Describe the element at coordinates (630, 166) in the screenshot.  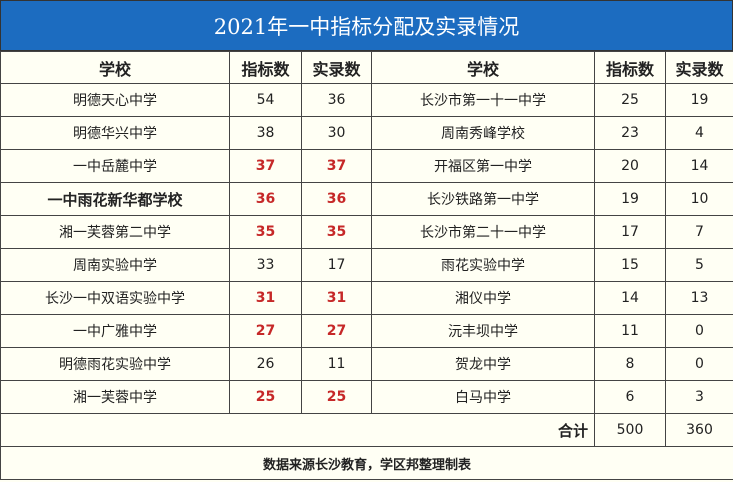
I see `right-quota: 20` at that location.